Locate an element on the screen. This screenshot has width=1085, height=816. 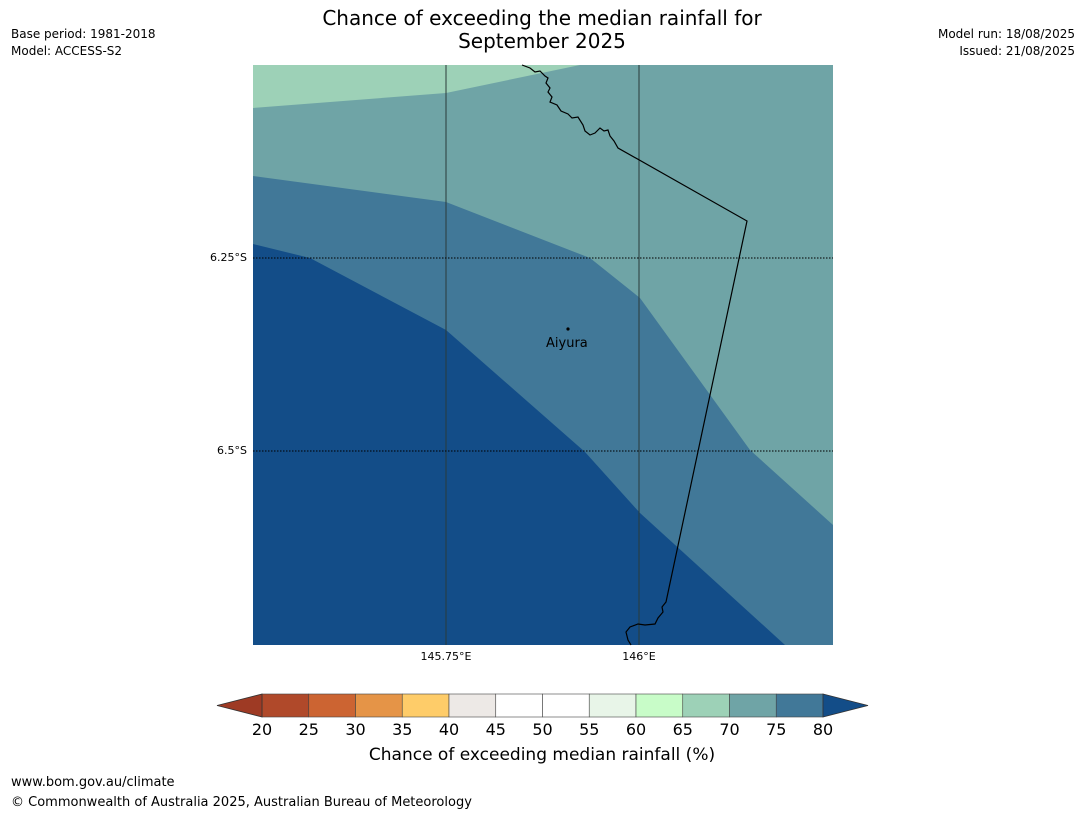
colorbar-tick-55: 55 is located at coordinates (589, 729).